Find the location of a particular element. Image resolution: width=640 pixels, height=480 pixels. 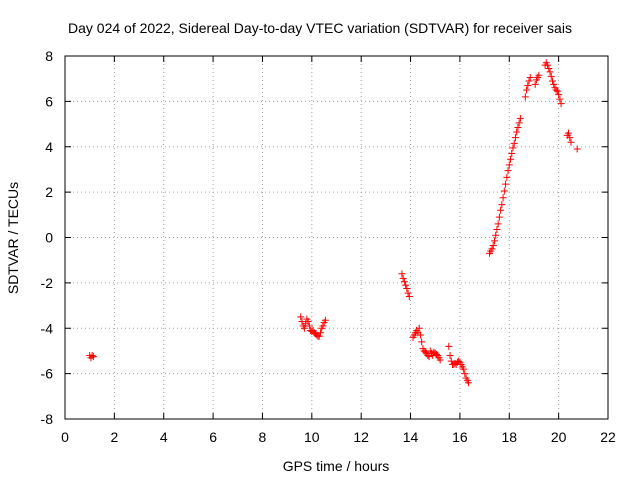

y-tick-label: -8 is located at coordinates (47, 419).